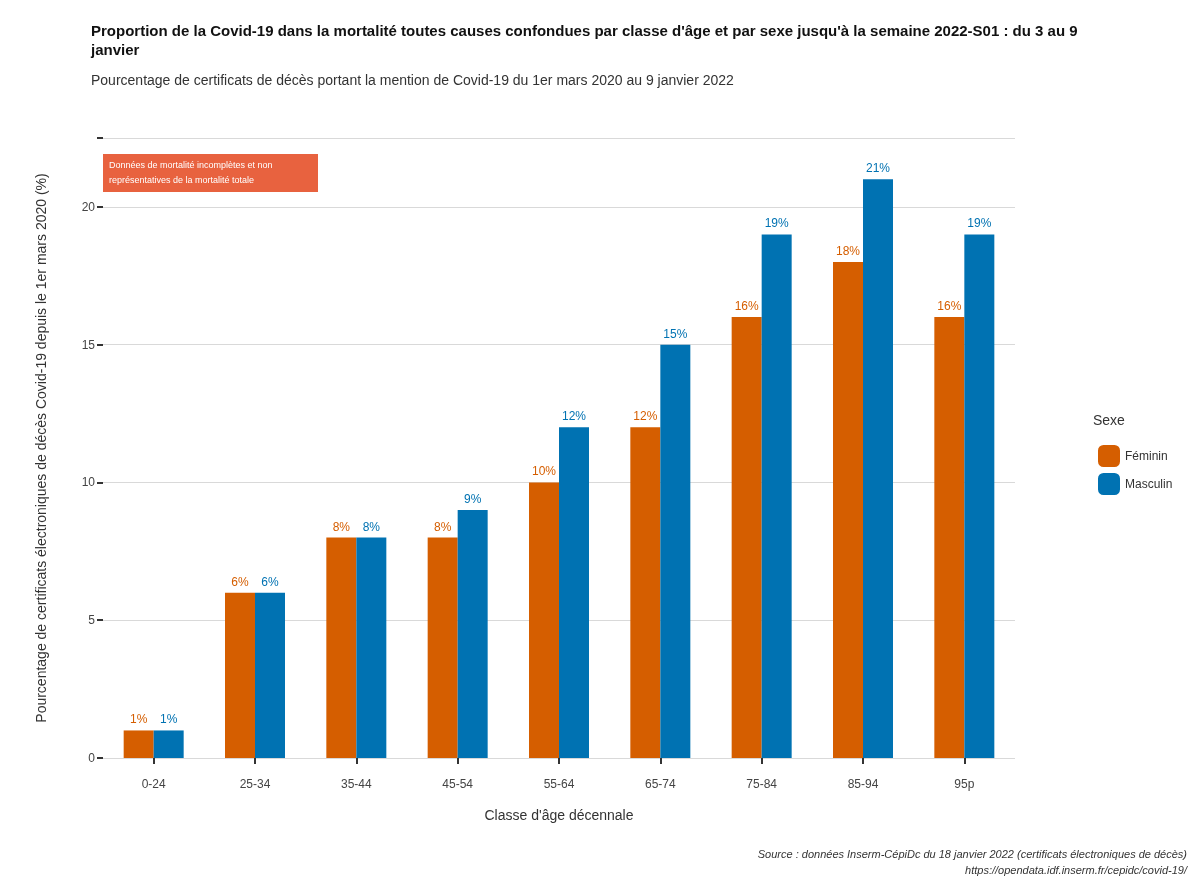 This screenshot has width=1203, height=891. I want to click on data-label: 21%, so click(878, 168).